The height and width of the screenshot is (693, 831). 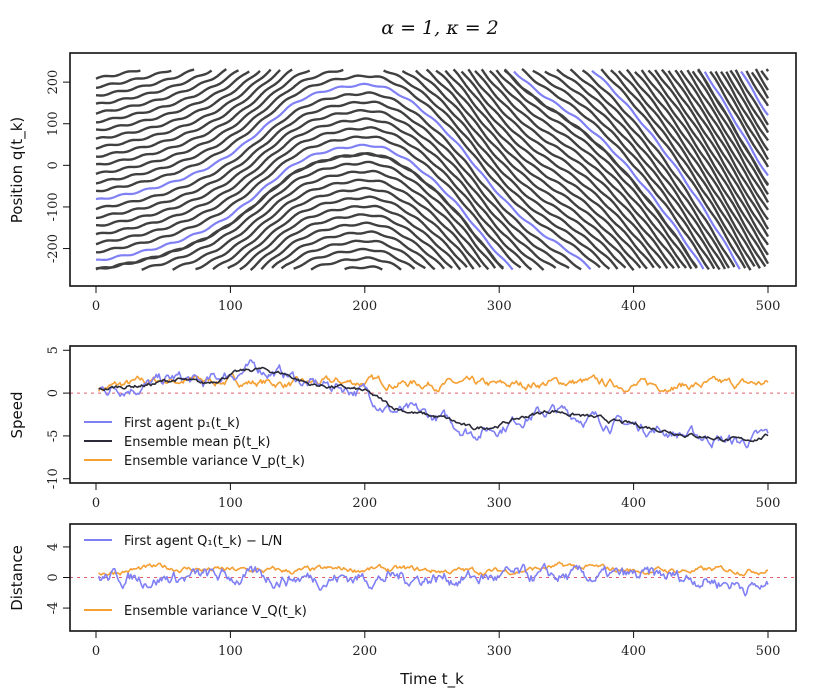 What do you see at coordinates (182, 423) in the screenshot?
I see `speed-legend-first-agent: First agent p₁(t_k)` at bounding box center [182, 423].